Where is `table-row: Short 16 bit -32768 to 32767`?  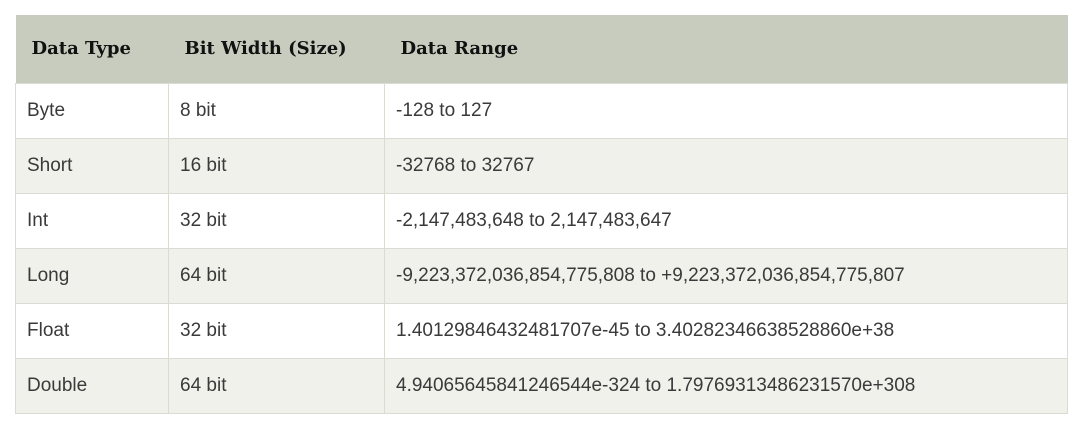
table-row: Short 16 bit -32768 to 32767 is located at coordinates (541, 165).